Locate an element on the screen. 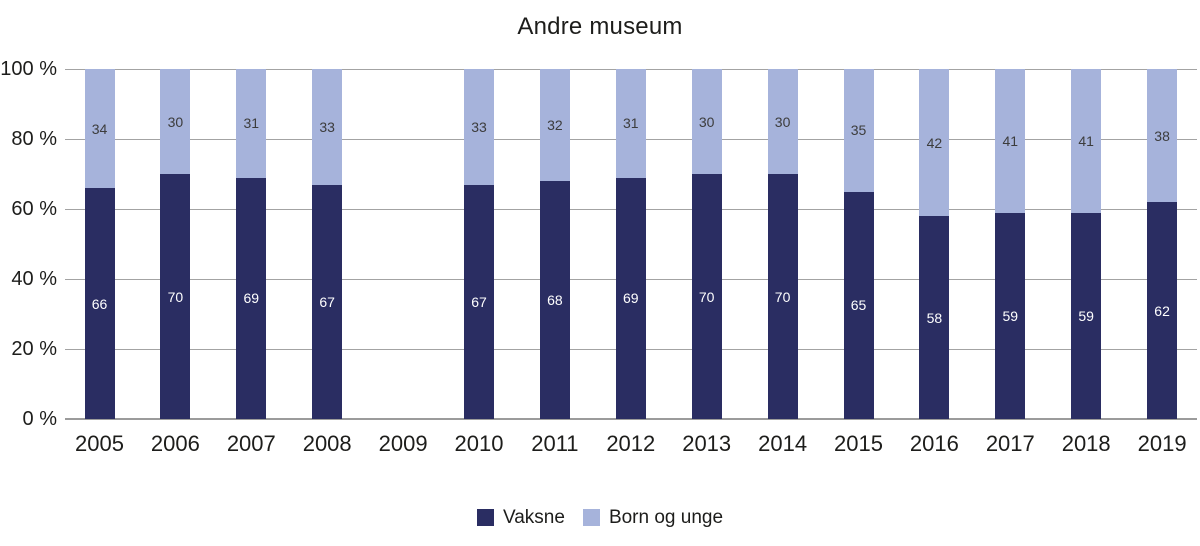  bar-value-label: 62 is located at coordinates (1162, 310).